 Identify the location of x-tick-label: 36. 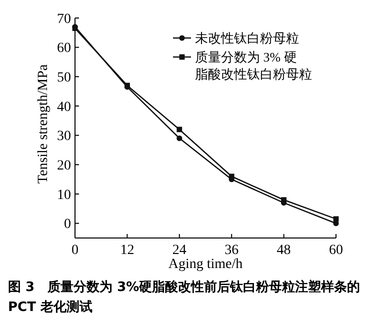
(231, 250).